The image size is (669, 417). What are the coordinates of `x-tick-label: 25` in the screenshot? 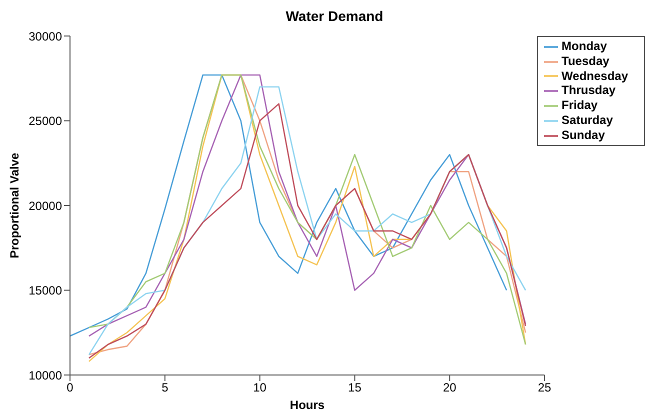 It's located at (545, 387).